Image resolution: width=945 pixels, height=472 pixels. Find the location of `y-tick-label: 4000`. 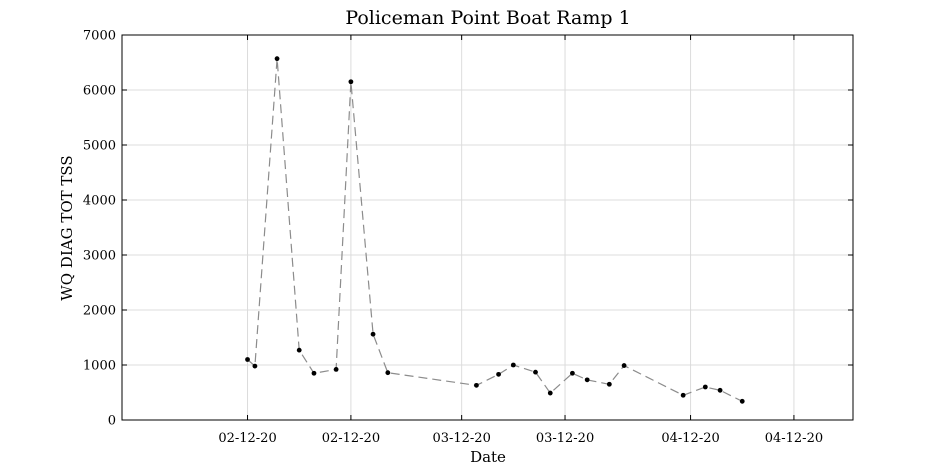

y-tick-label: 4000 is located at coordinates (99, 201).